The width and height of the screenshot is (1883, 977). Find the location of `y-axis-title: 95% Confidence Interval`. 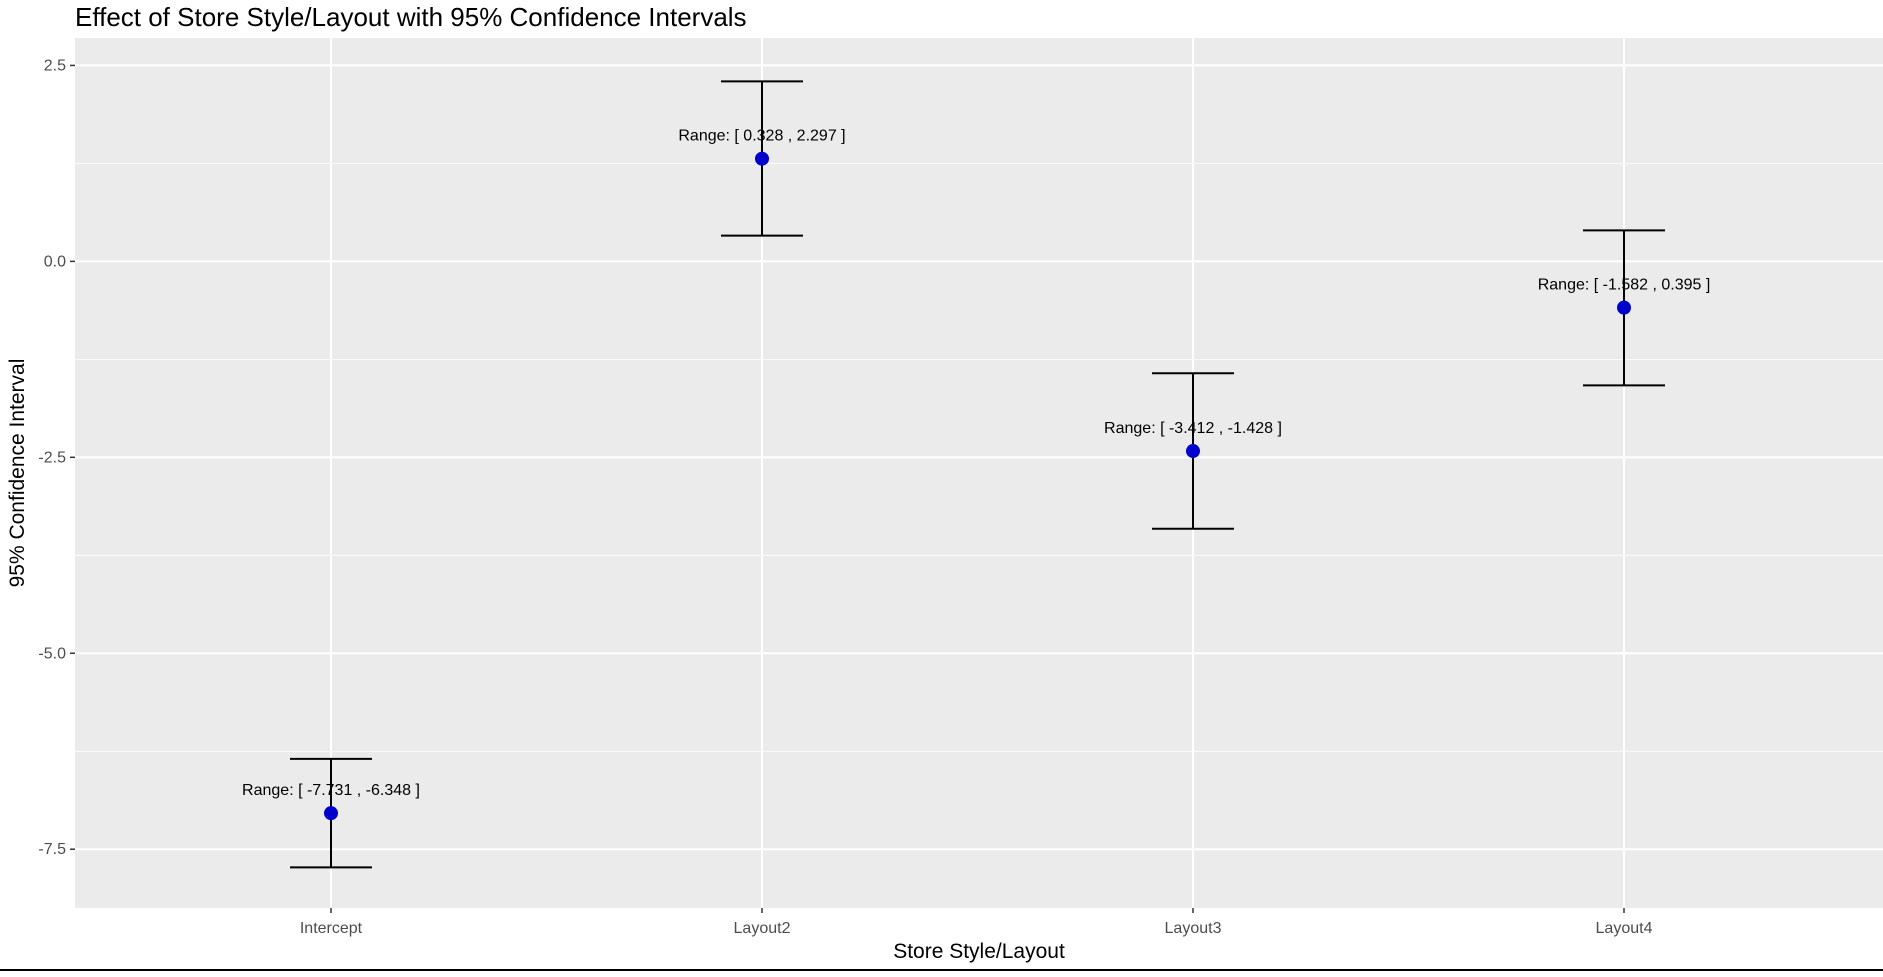

y-axis-title: 95% Confidence Interval is located at coordinates (17, 473).